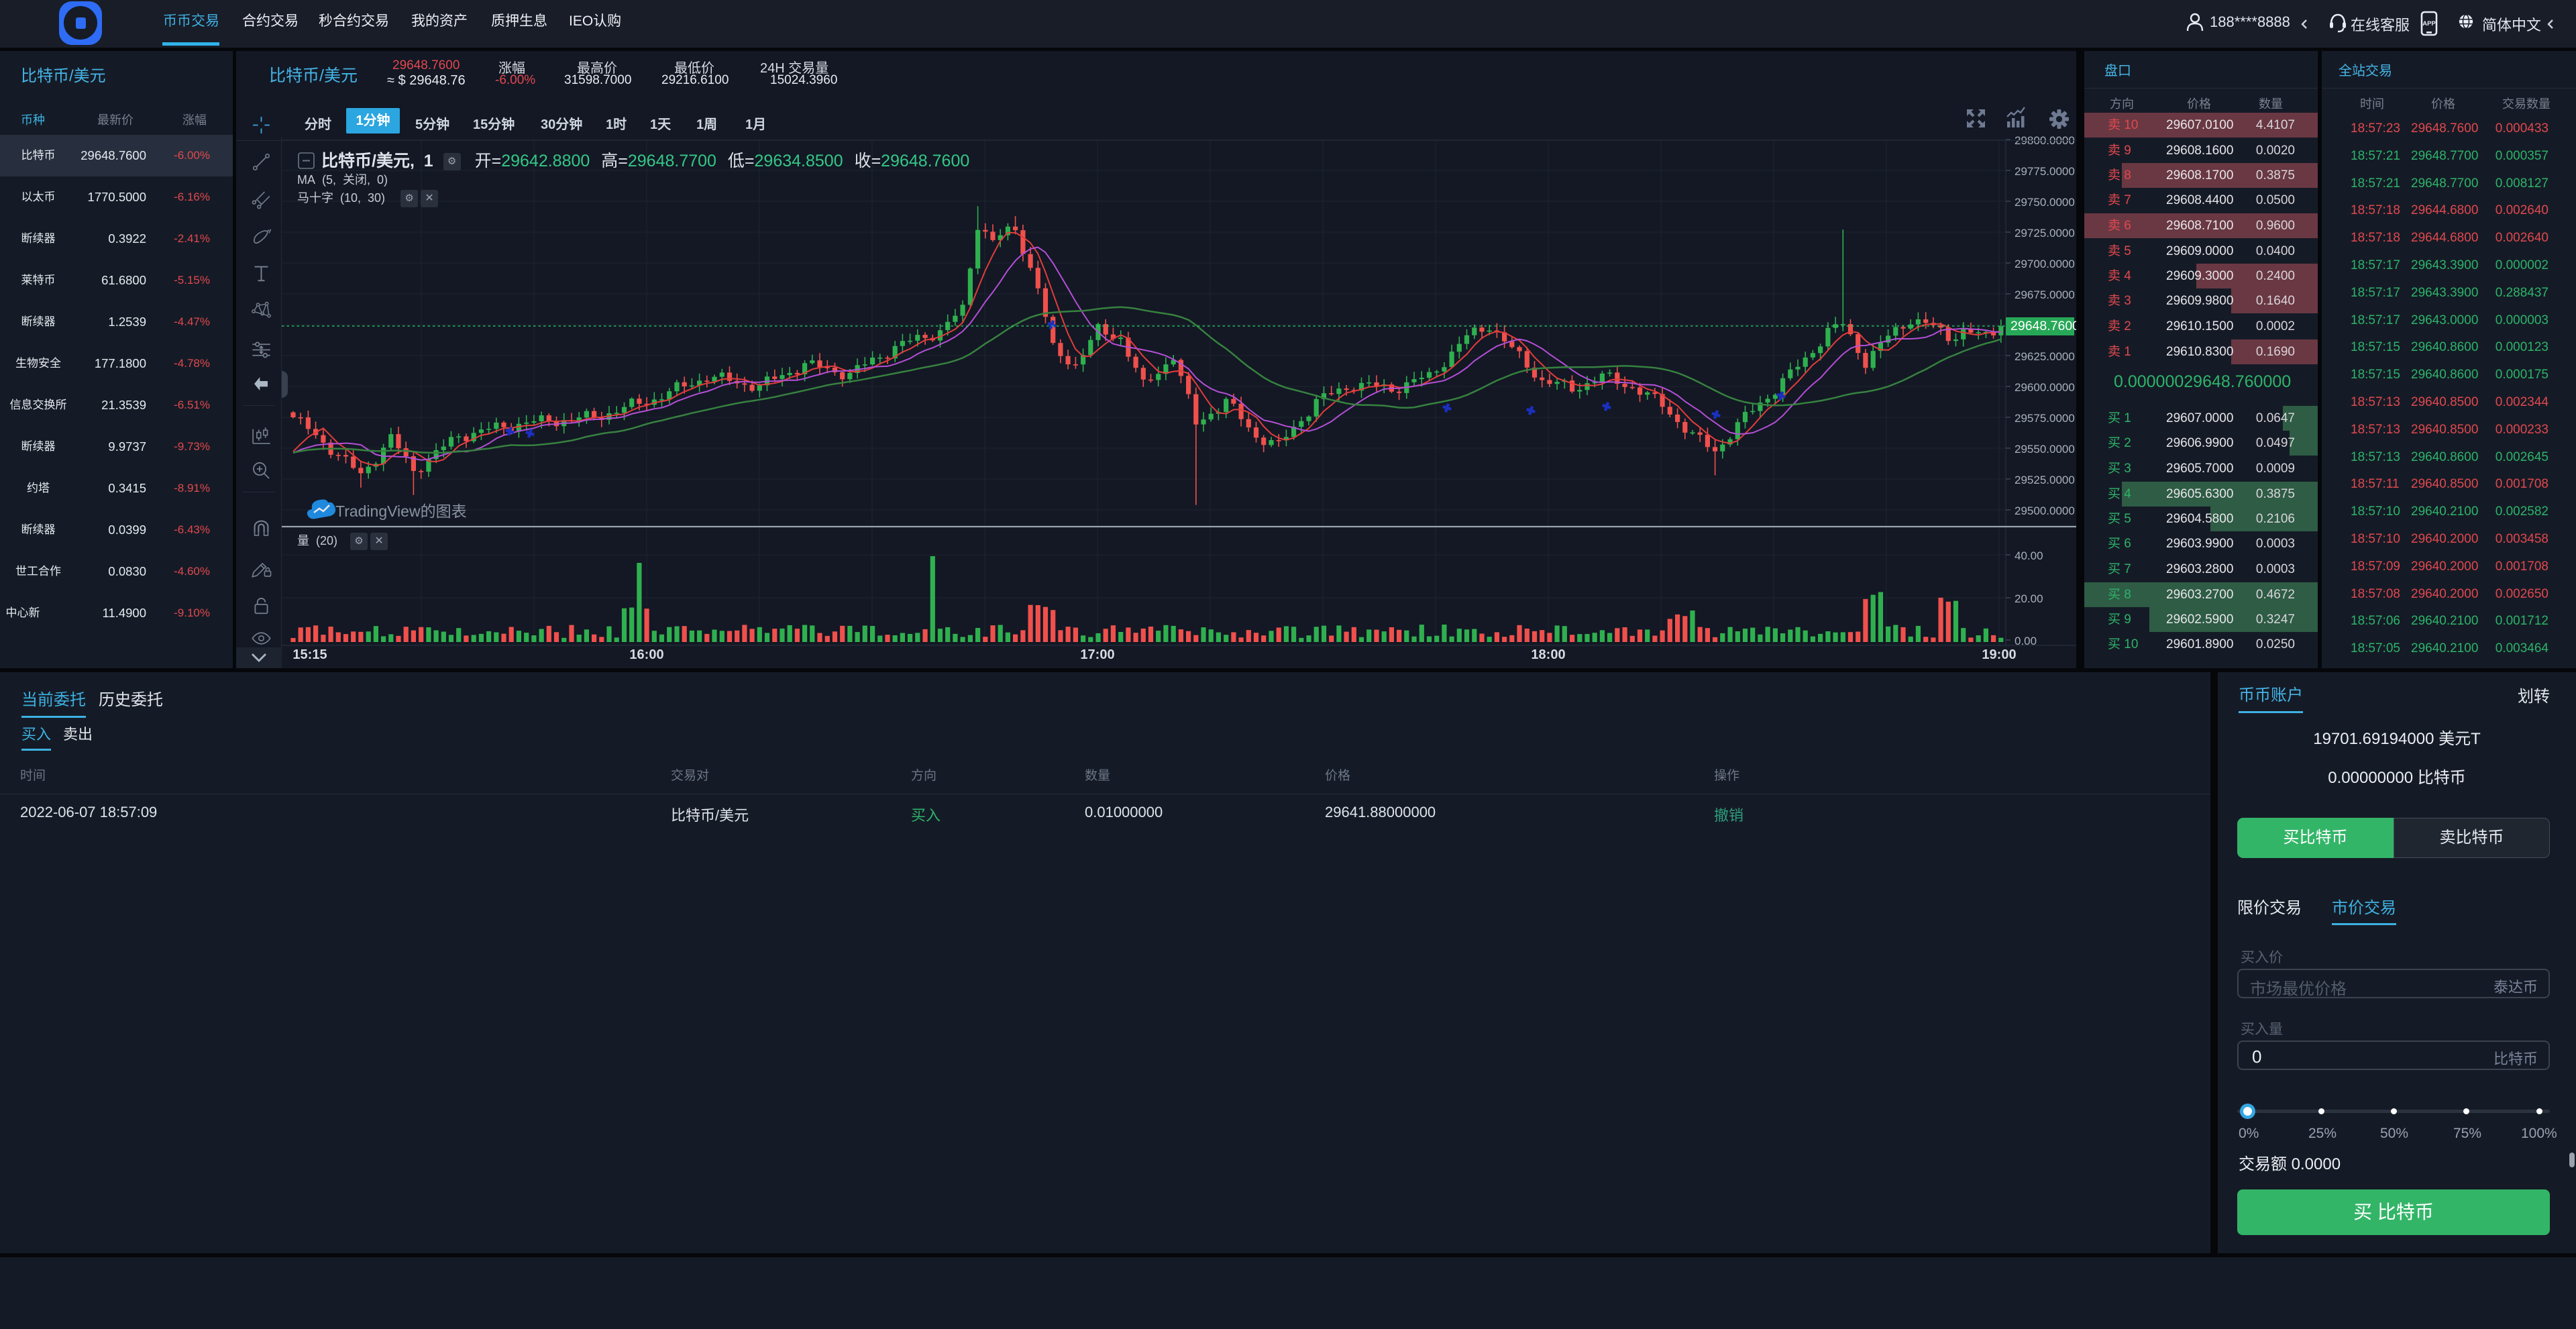 The width and height of the screenshot is (2576, 1329). Describe the element at coordinates (2045, 418) in the screenshot. I see `svg-text: 29575.0000` at that location.